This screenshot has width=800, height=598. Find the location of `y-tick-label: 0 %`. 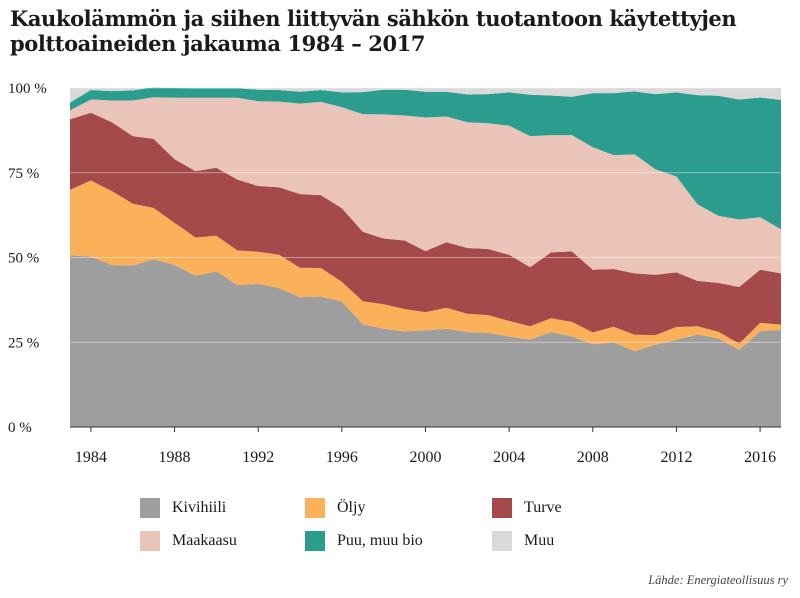

y-tick-label: 0 % is located at coordinates (20, 428).